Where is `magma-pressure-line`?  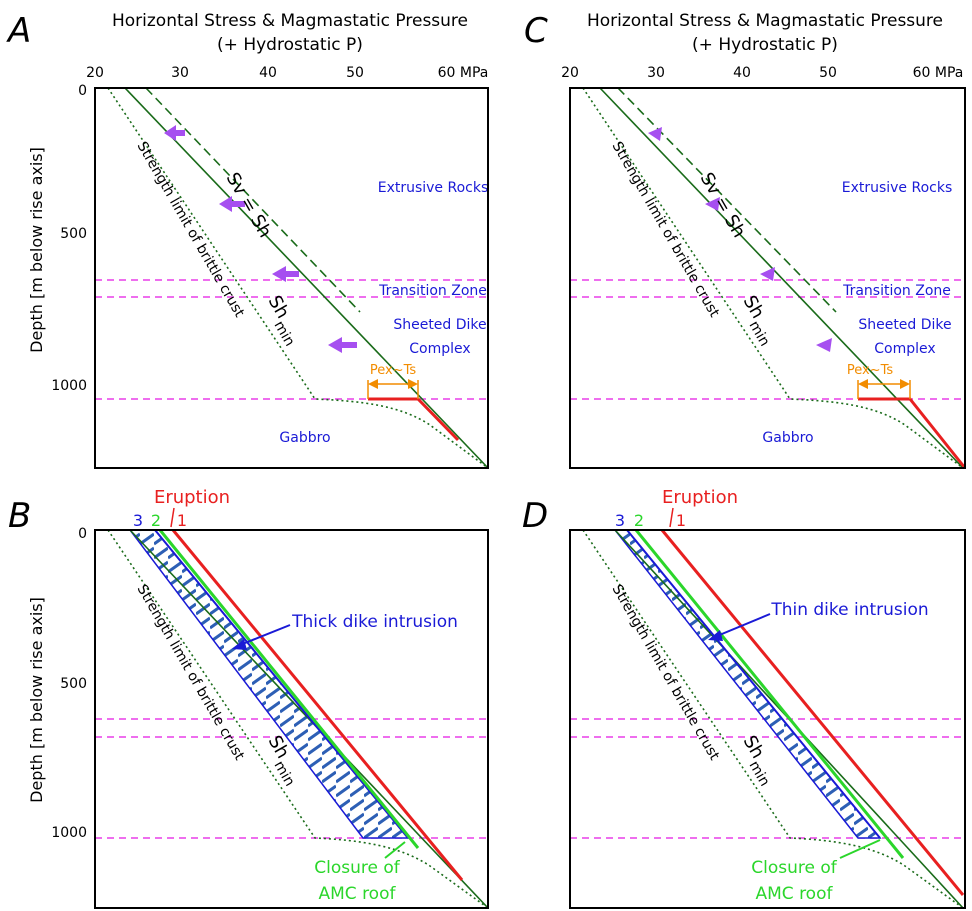
magma-pressure-line is located at coordinates (912, 433).